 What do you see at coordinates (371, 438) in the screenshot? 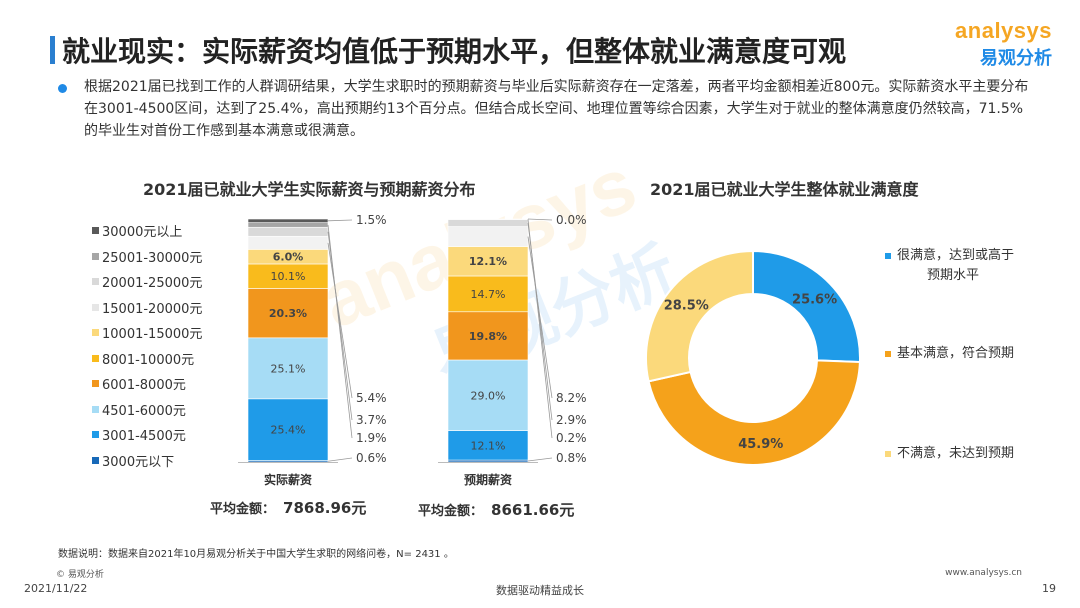
I see `segment-label: 1.9%` at bounding box center [371, 438].